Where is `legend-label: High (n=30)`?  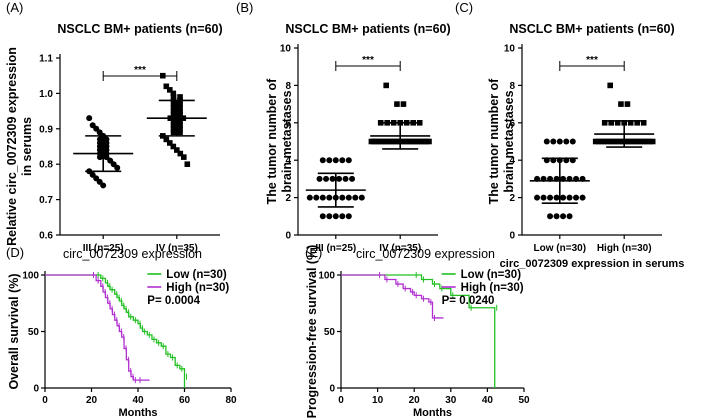 legend-label: High (n=30) is located at coordinates (197, 288).